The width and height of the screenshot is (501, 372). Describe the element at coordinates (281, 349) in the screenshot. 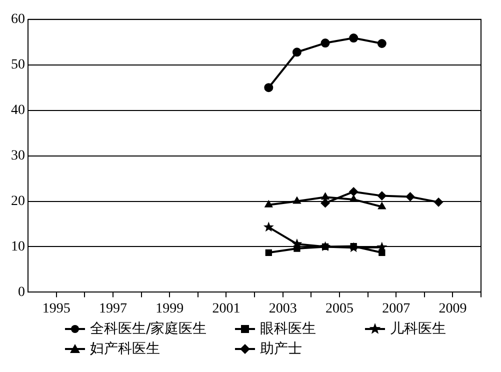

I see `legend-label: 助产士` at that location.